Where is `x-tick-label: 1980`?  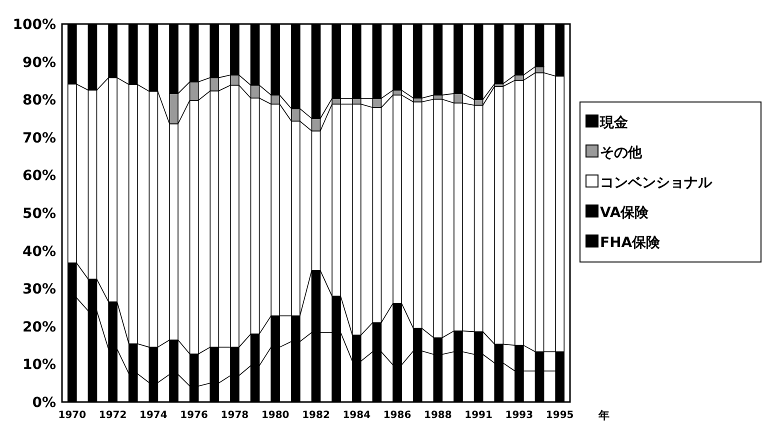
x-tick-label: 1980 is located at coordinates (275, 415).